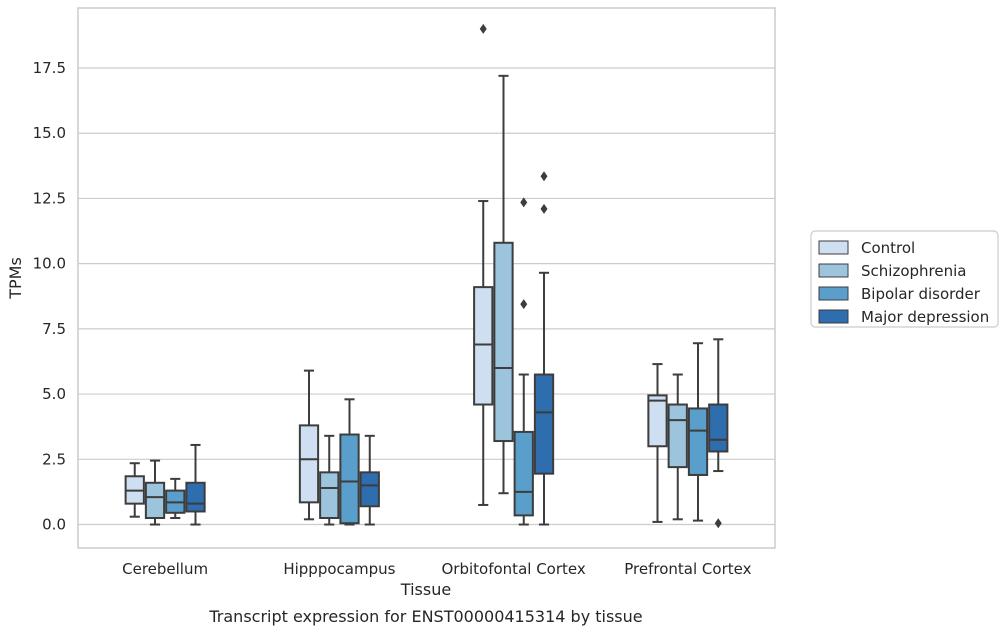 This screenshot has width=1007, height=634. Describe the element at coordinates (888, 248) in the screenshot. I see `legend-label: Control` at that location.